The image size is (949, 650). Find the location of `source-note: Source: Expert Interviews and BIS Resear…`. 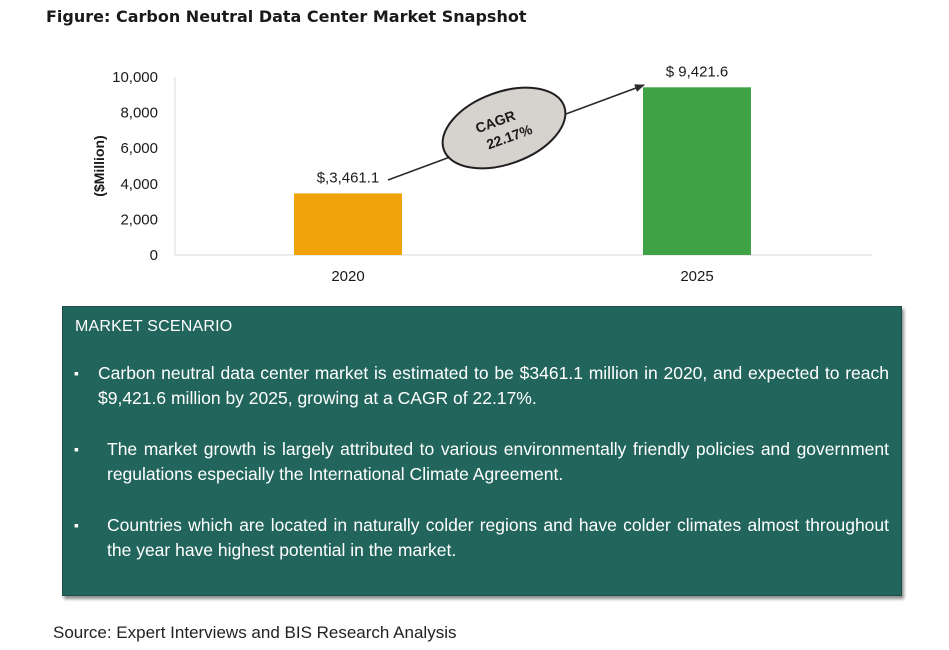

source-note: Source: Expert Interviews and BIS Resear… is located at coordinates (255, 632).